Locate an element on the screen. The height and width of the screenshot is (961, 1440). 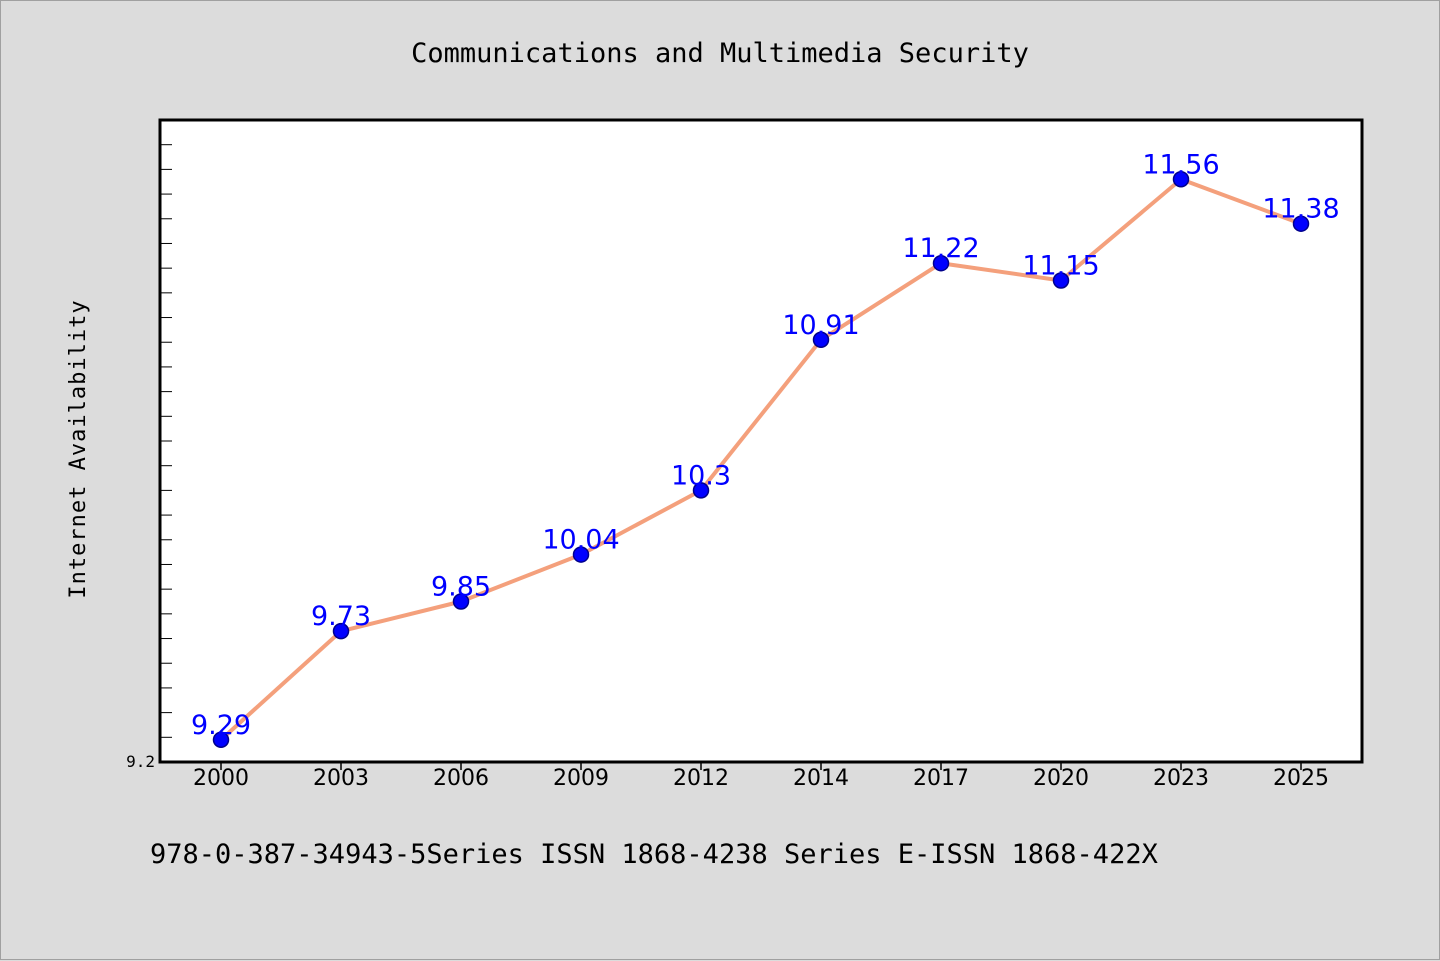
y-axis-label: Internet Availability is located at coordinates (78, 448).